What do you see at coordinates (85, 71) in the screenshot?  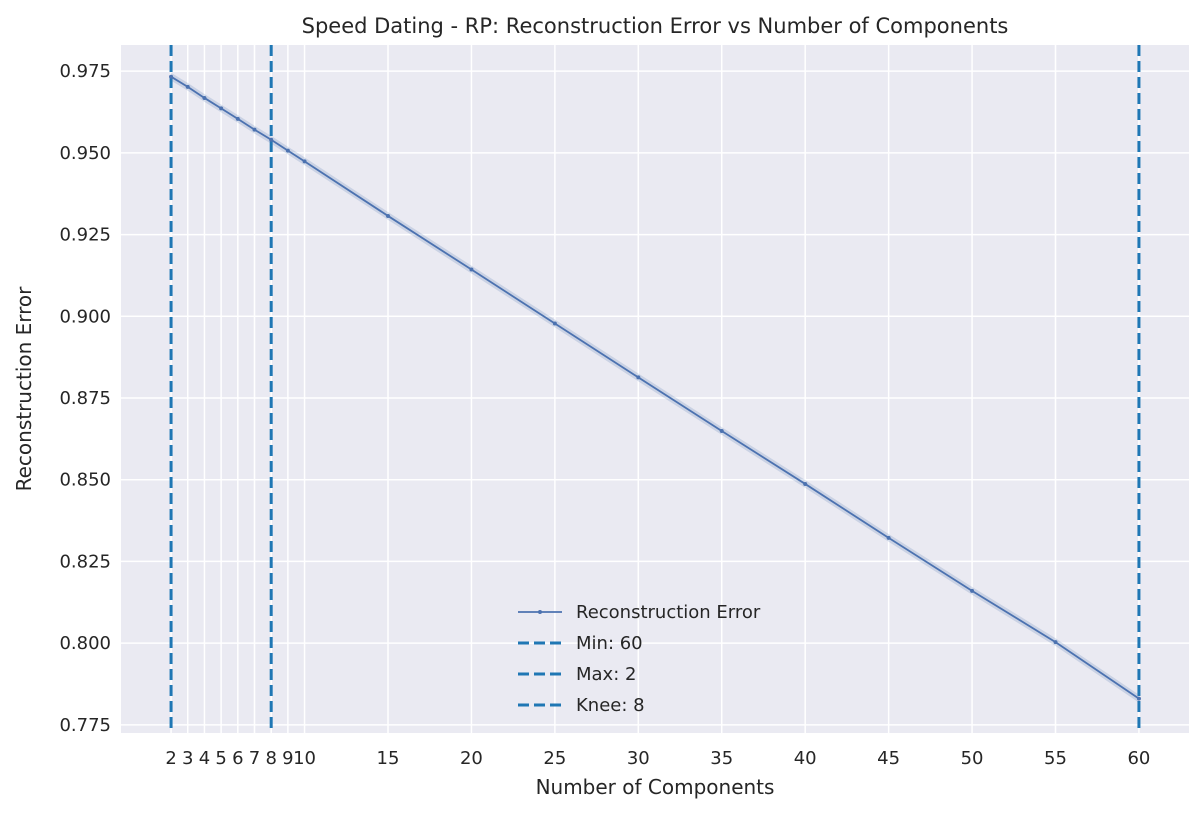 I see `y-tick-label: 0.975` at bounding box center [85, 71].